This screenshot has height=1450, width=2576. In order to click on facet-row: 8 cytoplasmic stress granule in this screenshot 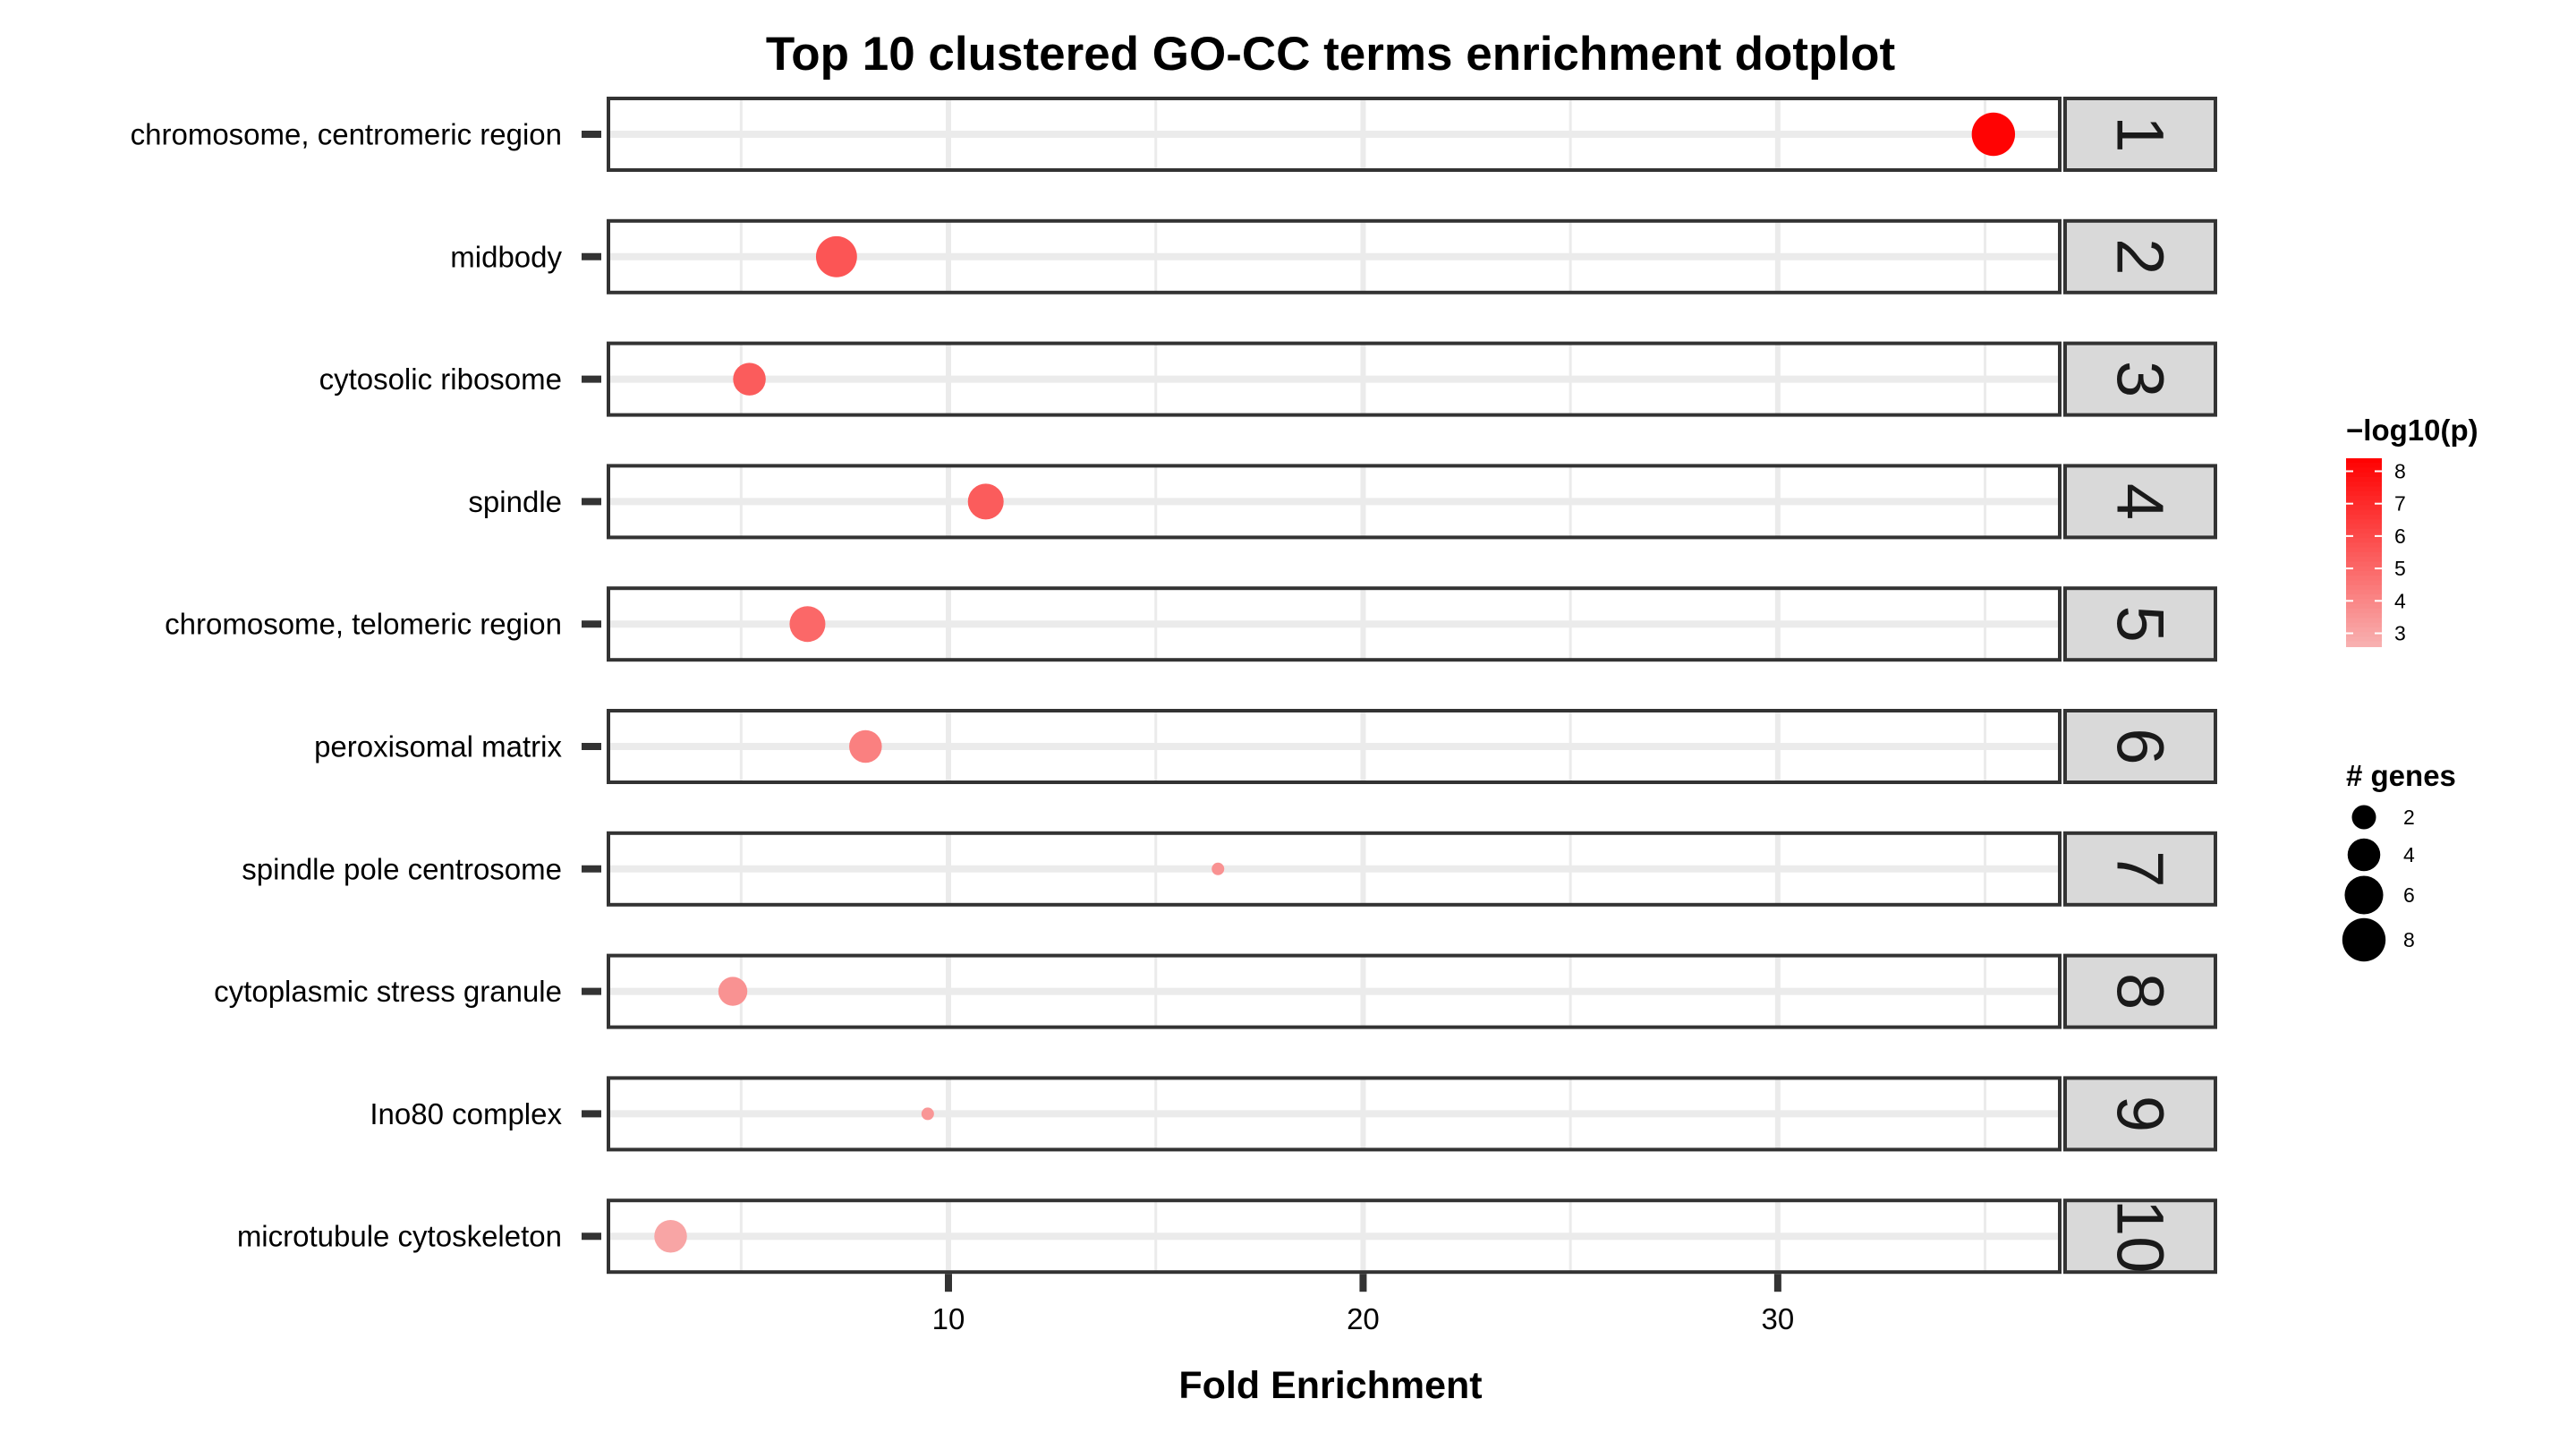, I will do `click(1215, 991)`.